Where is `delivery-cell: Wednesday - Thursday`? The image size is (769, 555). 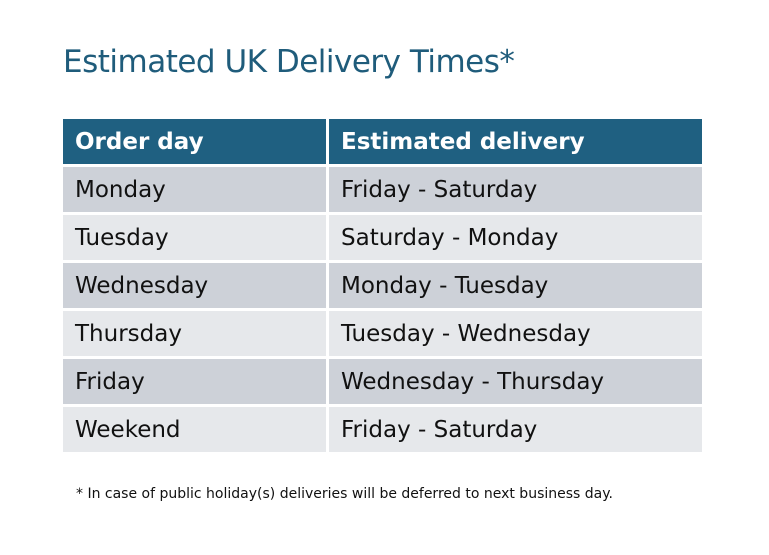
delivery-cell: Wednesday - Thursday is located at coordinates (515, 383).